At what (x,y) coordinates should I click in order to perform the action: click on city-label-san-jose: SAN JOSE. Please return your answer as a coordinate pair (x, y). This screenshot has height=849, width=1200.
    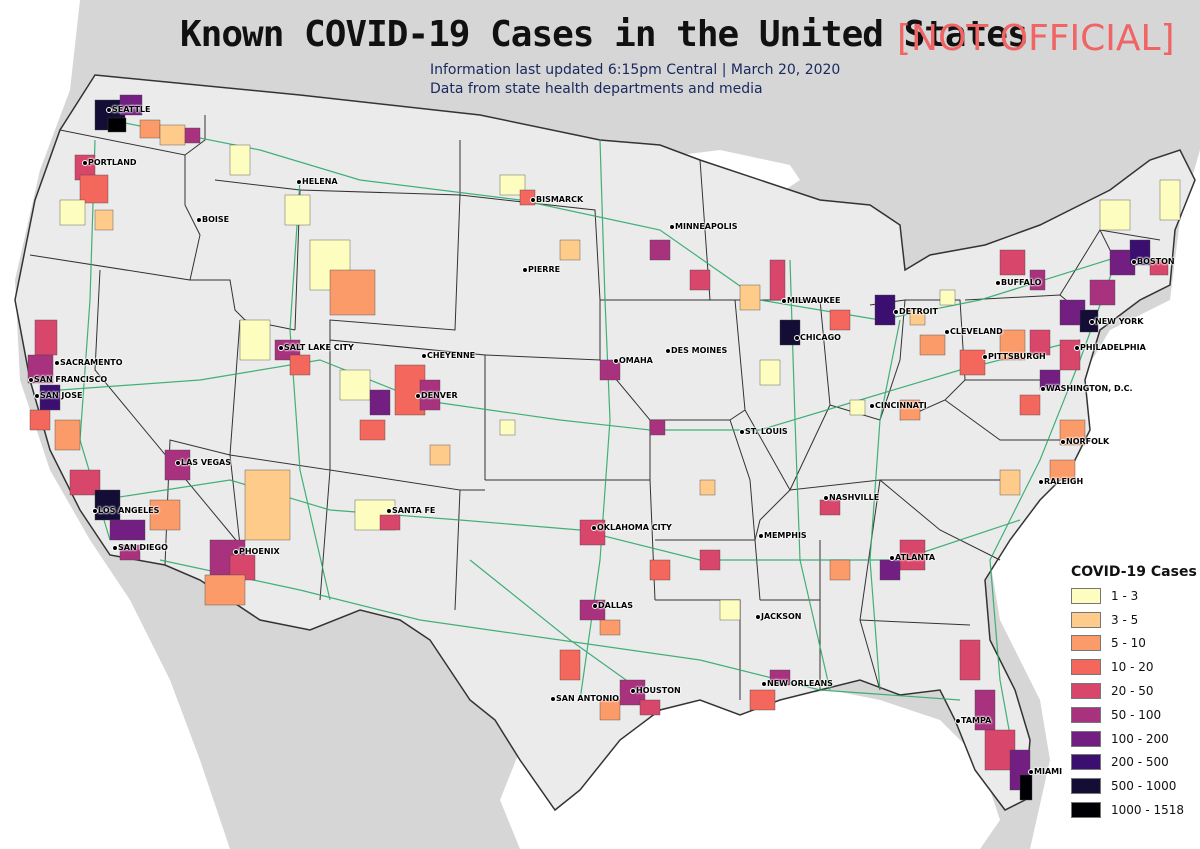
    Looking at the image, I should click on (58, 395).